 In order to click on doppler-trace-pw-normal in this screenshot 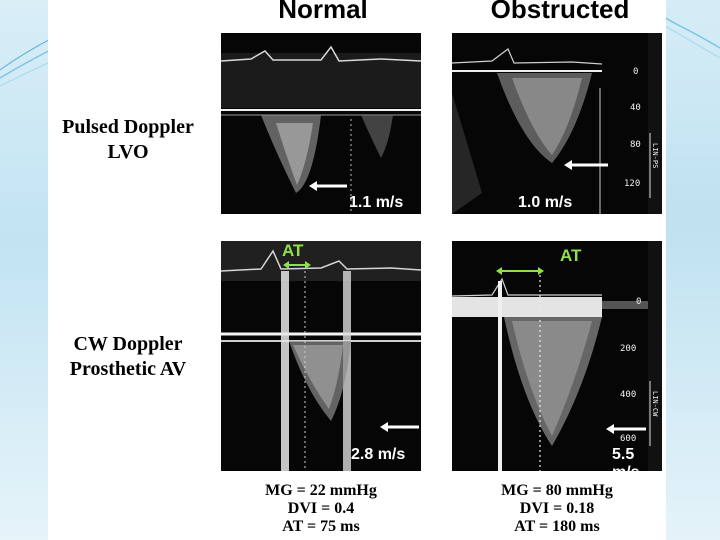, I will do `click(321, 123)`.